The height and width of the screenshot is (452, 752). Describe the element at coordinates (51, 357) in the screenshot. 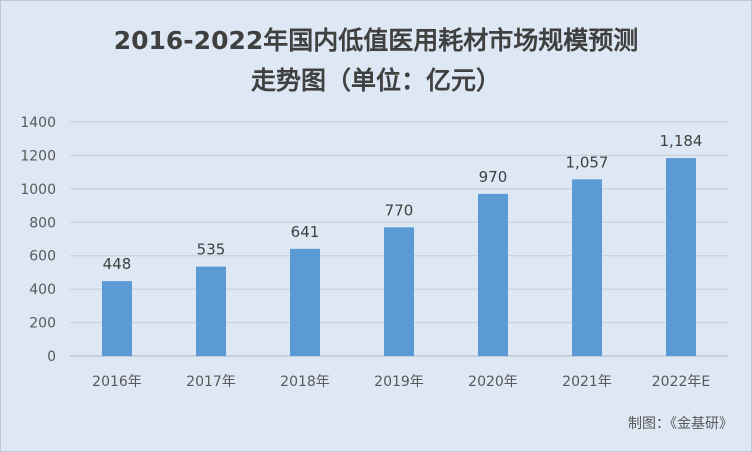

I see `y-tick-label: 0` at that location.